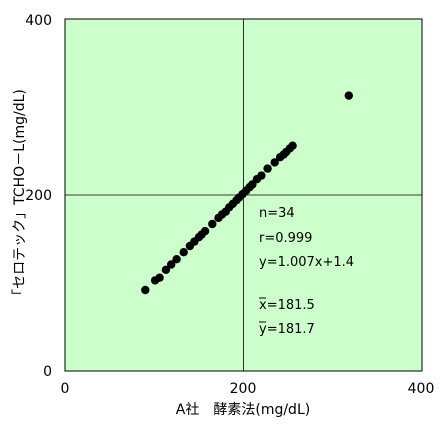 Image resolution: width=440 pixels, height=425 pixels. What do you see at coordinates (277, 213) in the screenshot?
I see `stat-n: n=34` at bounding box center [277, 213].